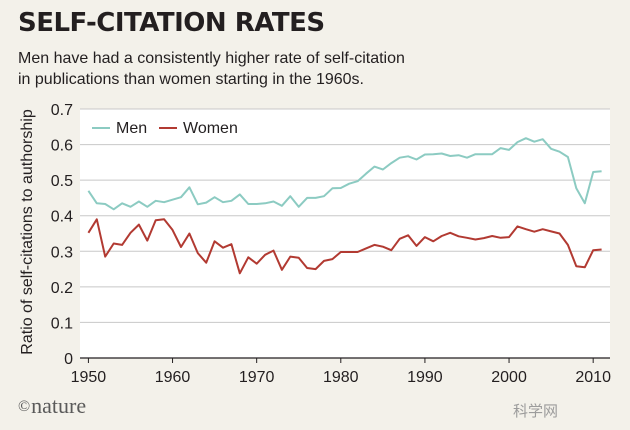  I want to click on legend: Men Women, so click(165, 128).